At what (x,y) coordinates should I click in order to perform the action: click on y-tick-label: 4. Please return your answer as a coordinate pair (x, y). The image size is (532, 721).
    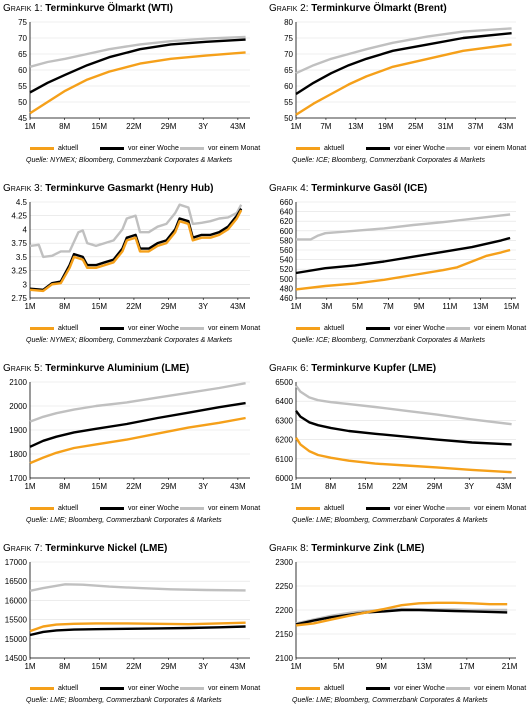
    Looking at the image, I should click on (25, 229).